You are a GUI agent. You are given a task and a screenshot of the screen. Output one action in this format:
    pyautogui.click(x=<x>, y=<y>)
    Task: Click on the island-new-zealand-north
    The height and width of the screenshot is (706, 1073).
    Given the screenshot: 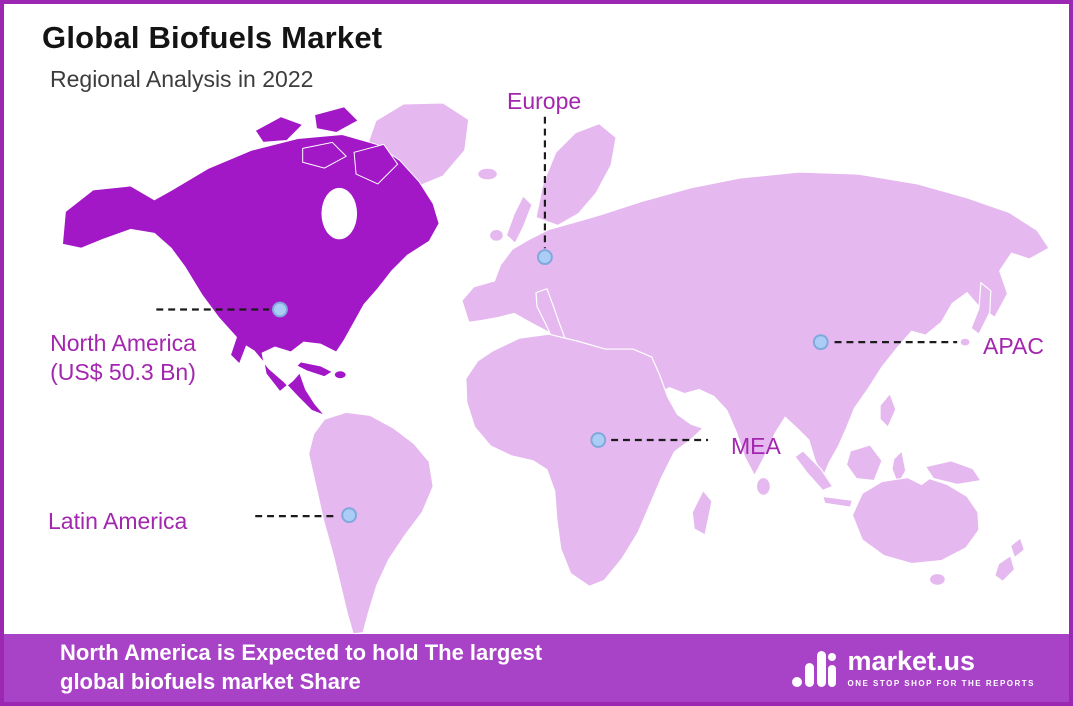 What is the action you would take?
    pyautogui.click(x=1017, y=547)
    